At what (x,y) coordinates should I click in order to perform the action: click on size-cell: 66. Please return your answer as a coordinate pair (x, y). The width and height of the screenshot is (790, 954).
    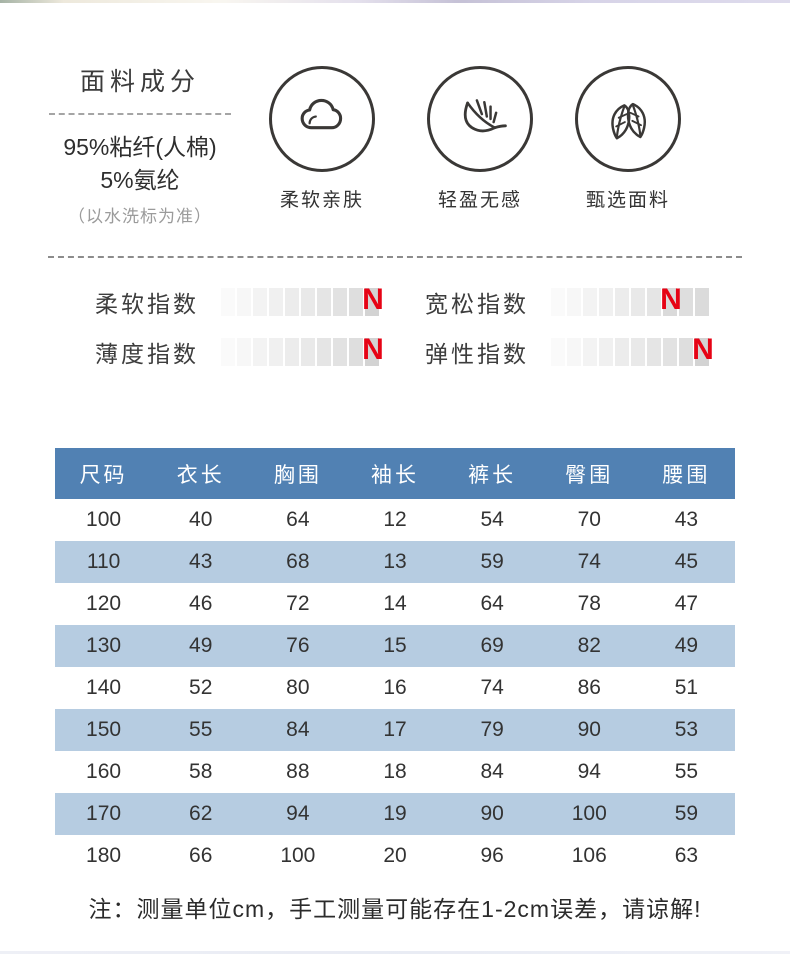
    Looking at the image, I should click on (201, 855).